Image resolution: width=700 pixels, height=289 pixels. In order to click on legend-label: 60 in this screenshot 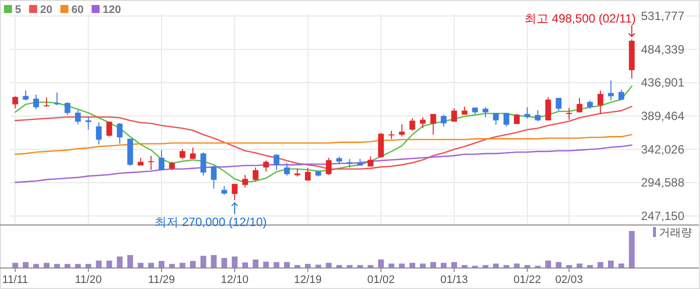, I will do `click(77, 10)`.